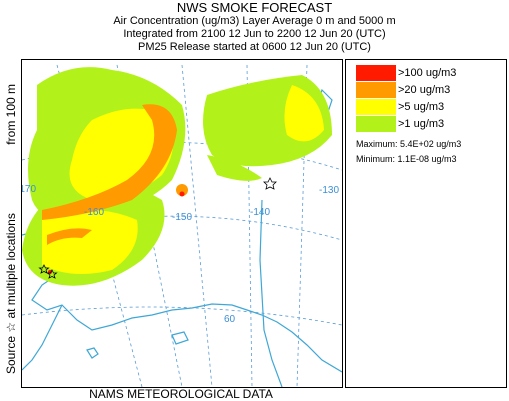 The height and width of the screenshot is (401, 509). What do you see at coordinates (94, 212) in the screenshot?
I see `lon-label: -160` at bounding box center [94, 212].